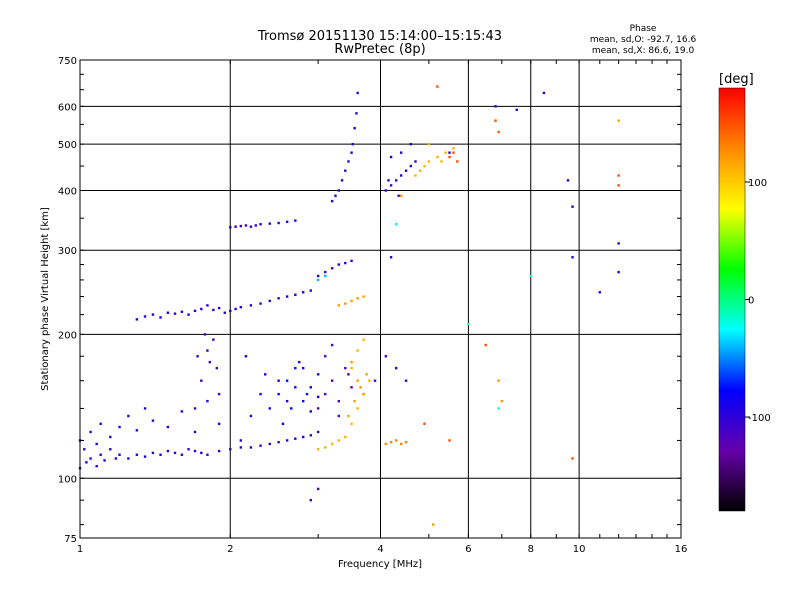  What do you see at coordinates (759, 418) in the screenshot?
I see `colorbar-tick-label: -100` at bounding box center [759, 418].